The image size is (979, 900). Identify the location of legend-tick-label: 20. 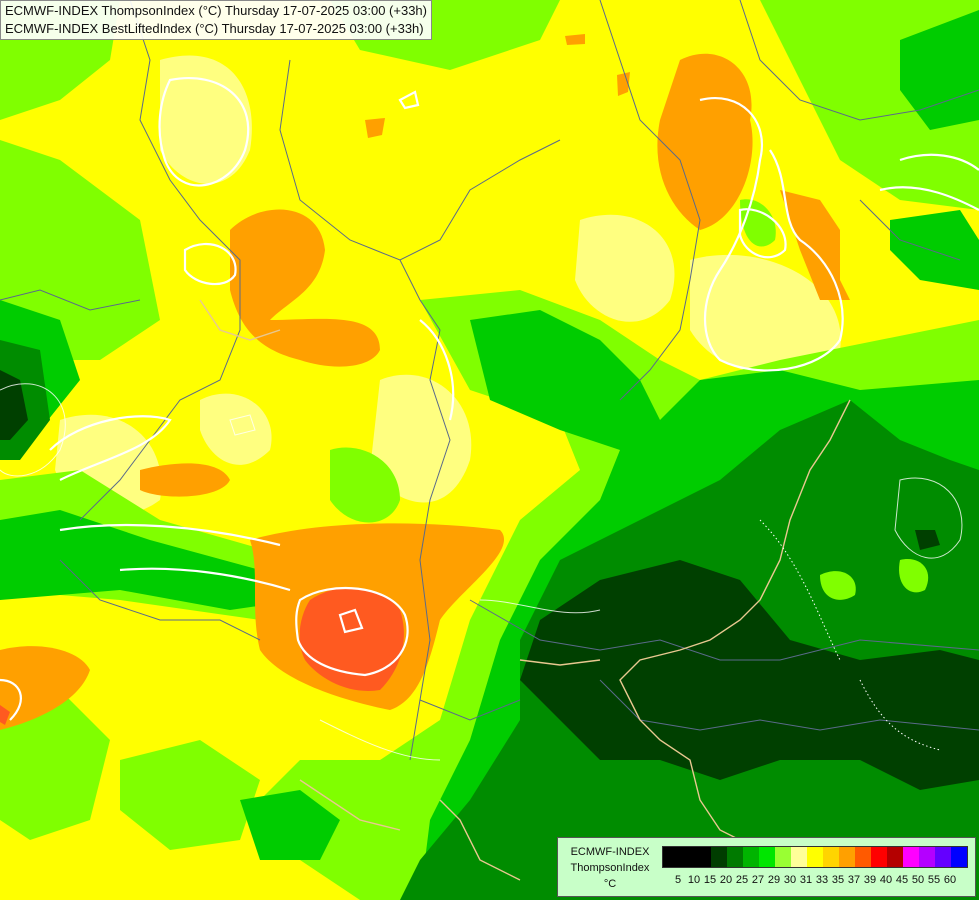
(726, 880).